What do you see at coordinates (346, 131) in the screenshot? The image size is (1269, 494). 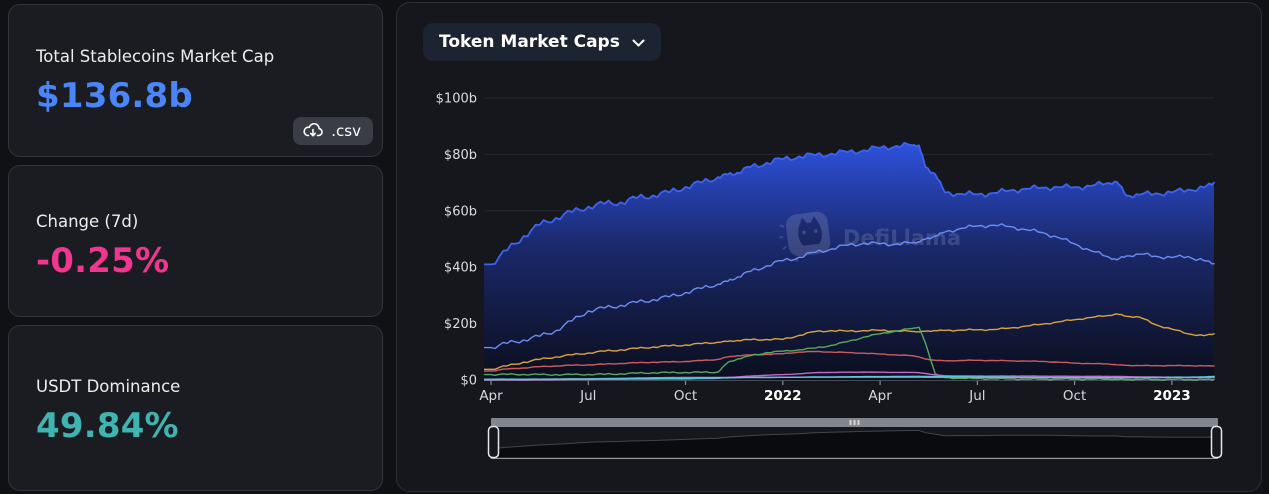 I see `csv-button-label: .csv` at bounding box center [346, 131].